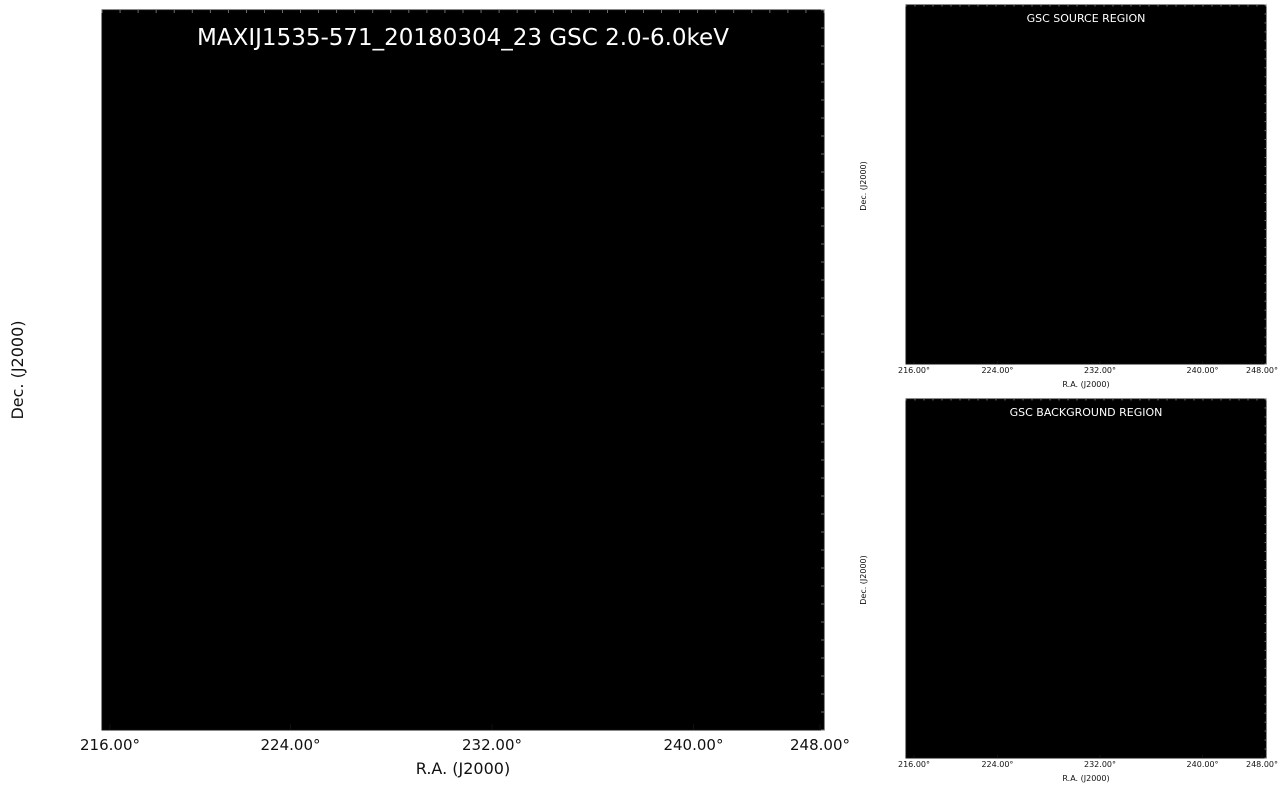 This screenshot has height=788, width=1283. I want to click on source-x-axis-label: R.A. (J2000), so click(1085, 384).